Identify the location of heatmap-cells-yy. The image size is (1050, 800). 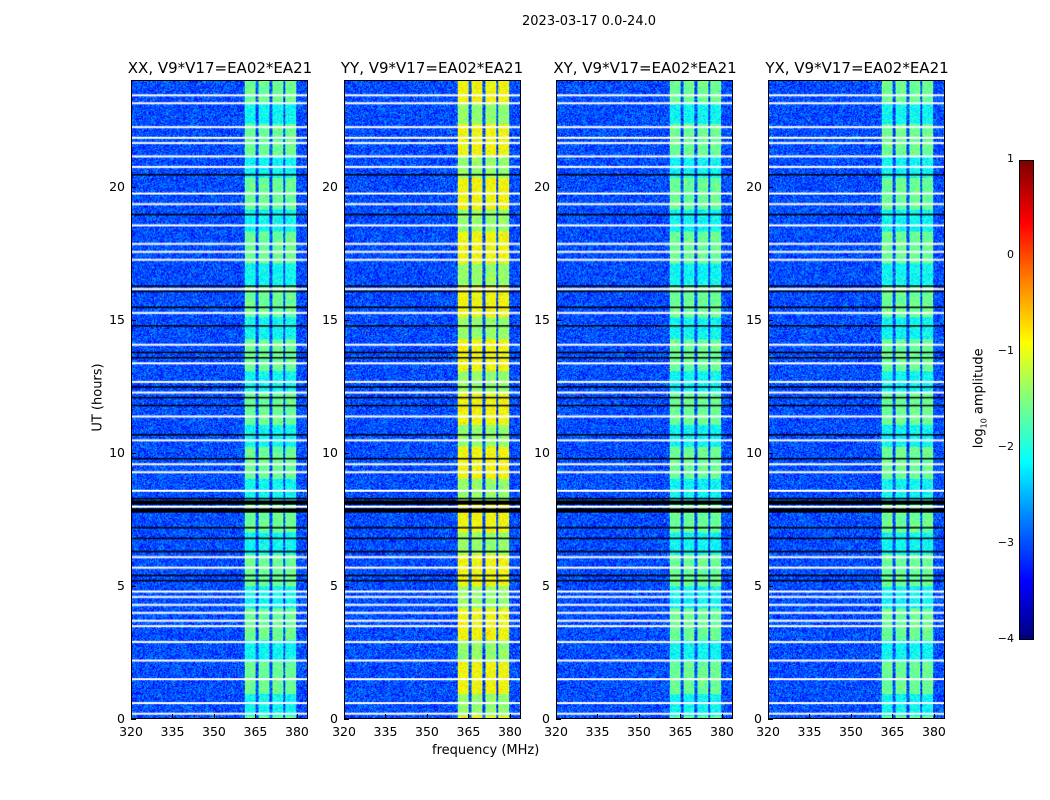
(432, 399).